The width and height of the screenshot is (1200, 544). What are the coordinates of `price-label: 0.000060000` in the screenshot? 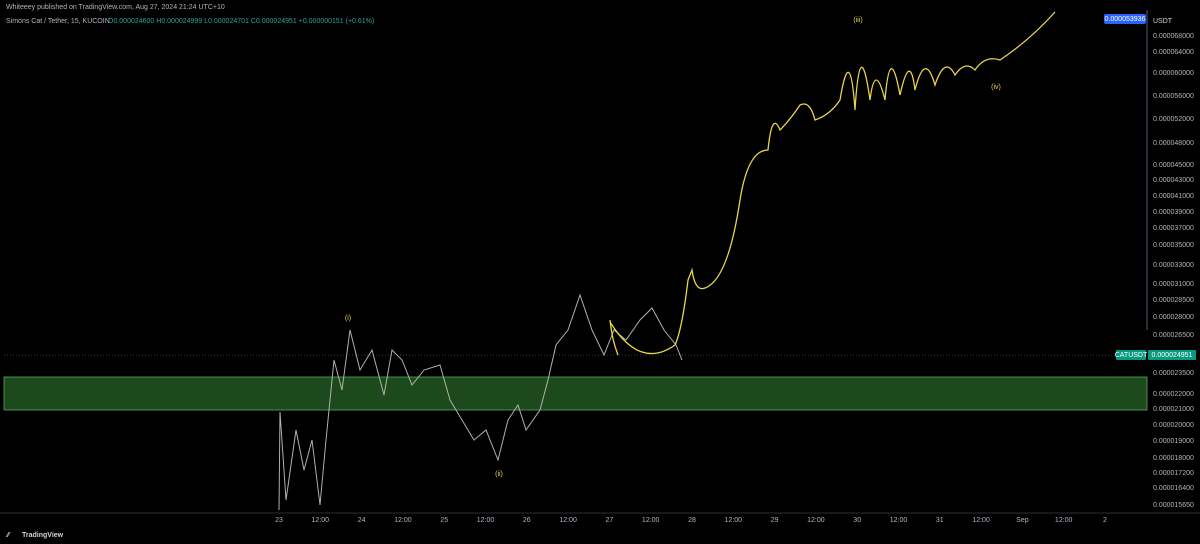 It's located at (1173, 73).